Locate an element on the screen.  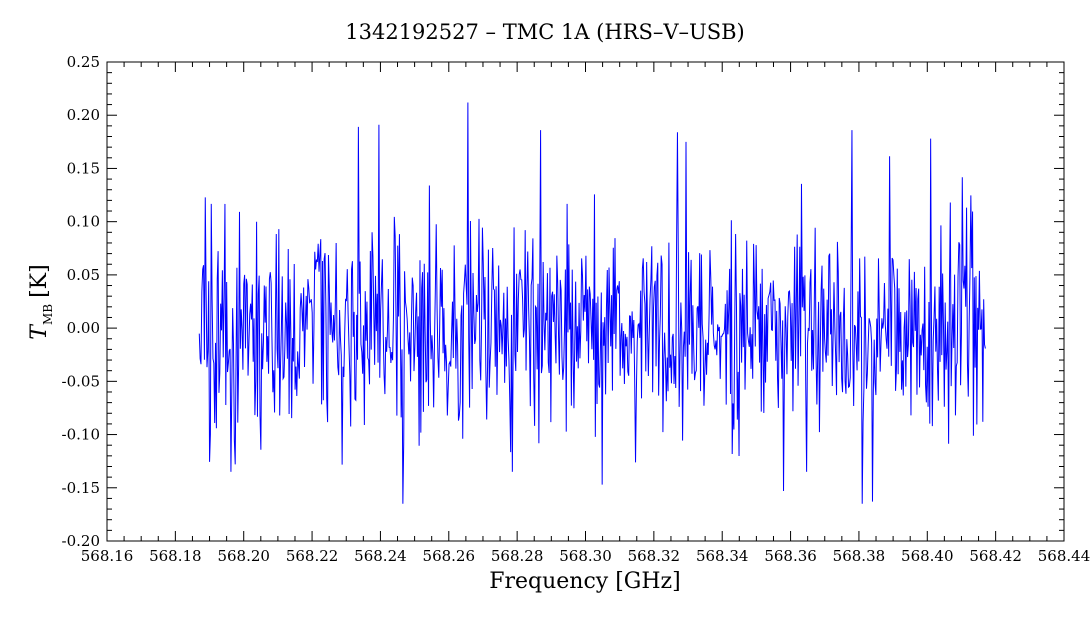
x-tick-label: 568.22 is located at coordinates (312, 556).